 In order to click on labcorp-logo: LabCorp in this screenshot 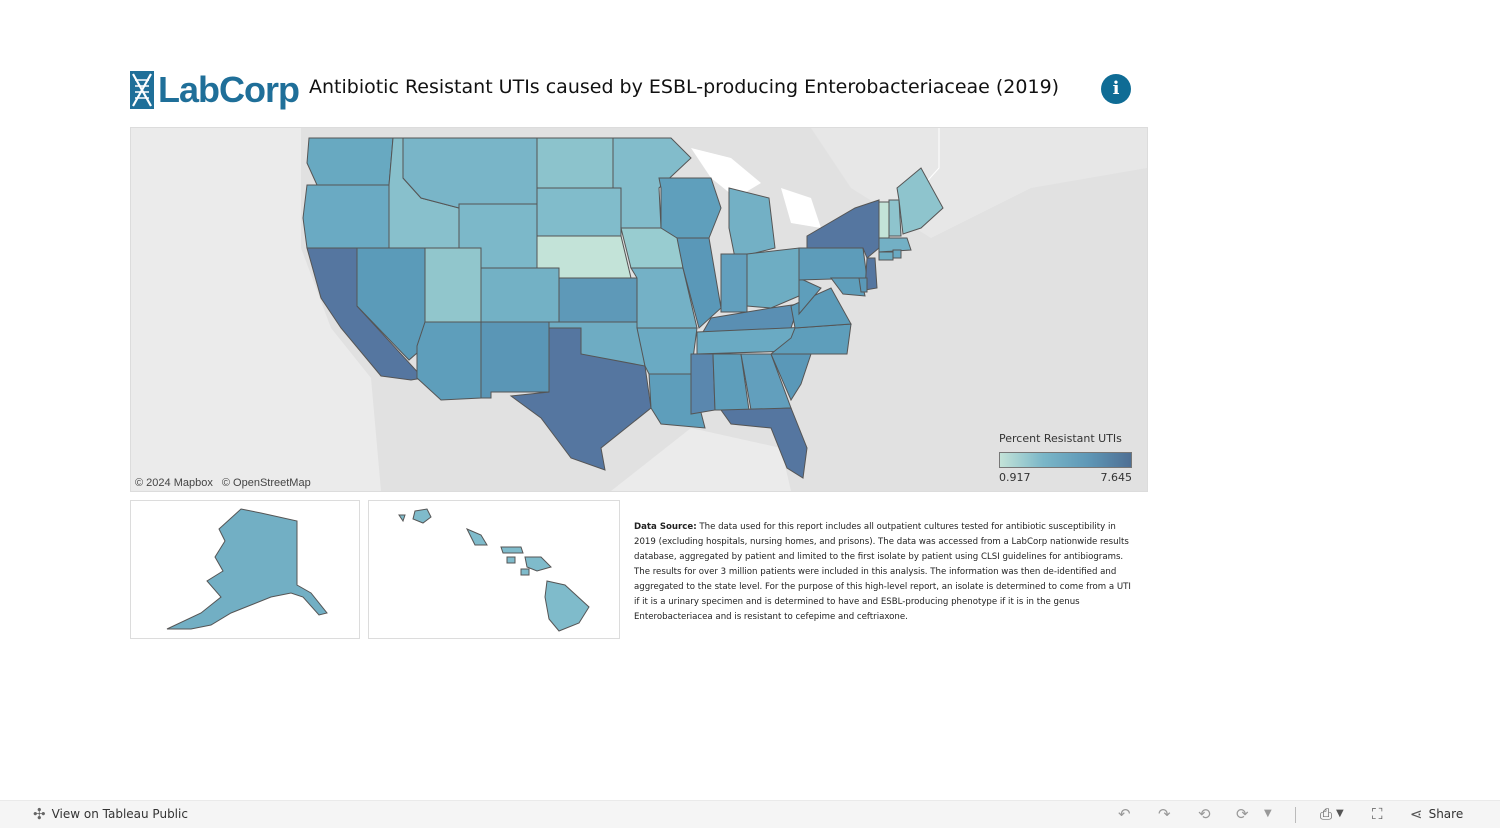, I will do `click(216, 90)`.